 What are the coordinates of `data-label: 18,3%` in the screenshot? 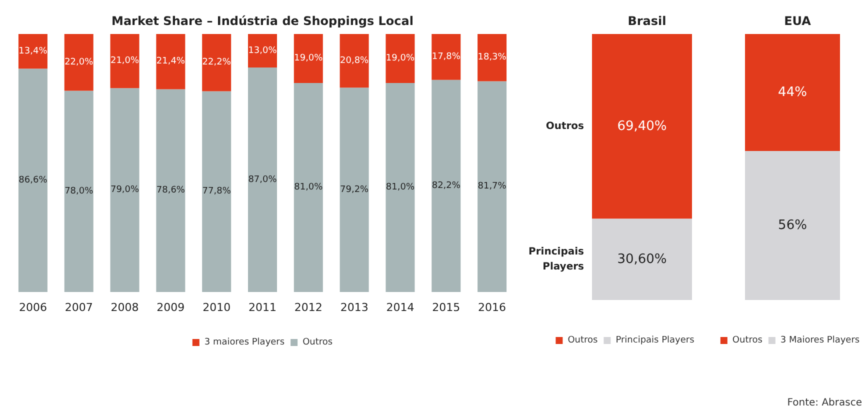 It's located at (492, 57).